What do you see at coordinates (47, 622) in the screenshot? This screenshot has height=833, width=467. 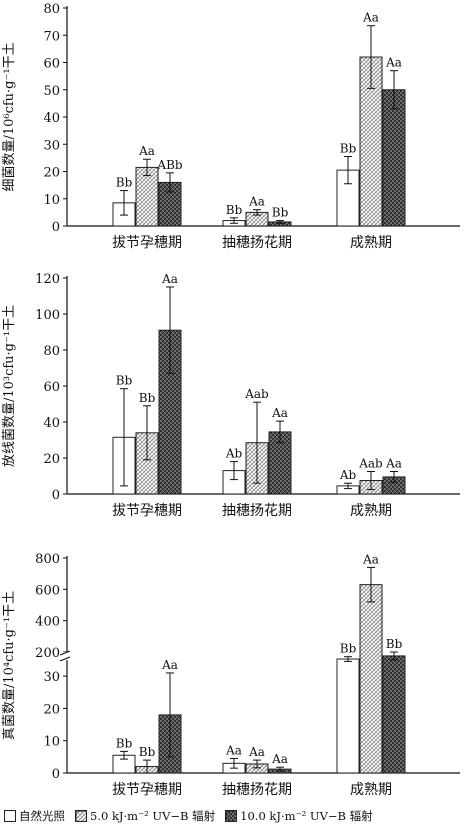 I see `y-tick-label: 400` at bounding box center [47, 622].